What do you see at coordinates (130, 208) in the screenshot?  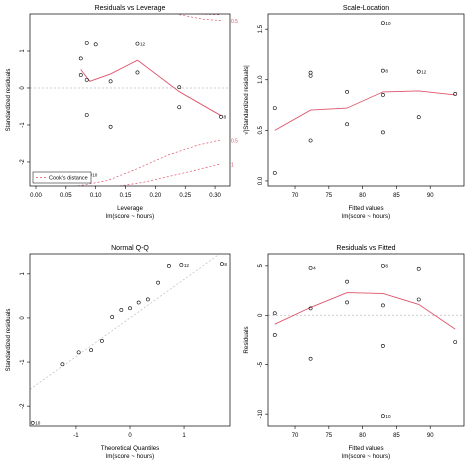 I see `x-axis-label: Leverage` at bounding box center [130, 208].